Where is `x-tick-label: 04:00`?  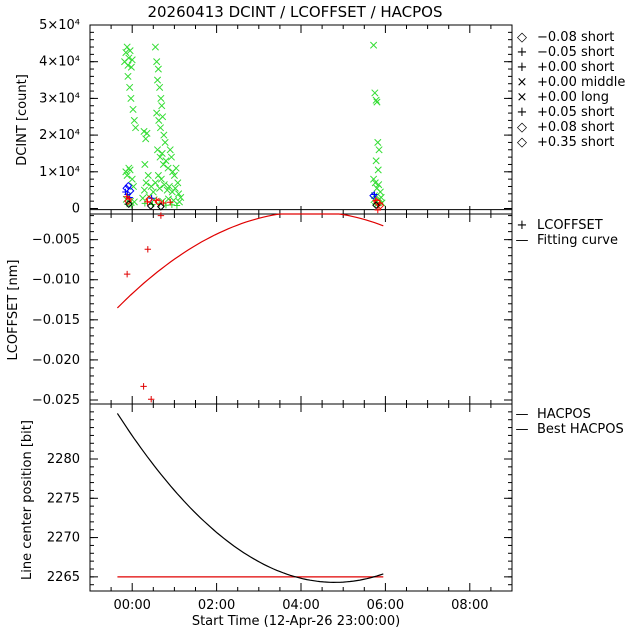 x-tick-label: 04:00 is located at coordinates (300, 605).